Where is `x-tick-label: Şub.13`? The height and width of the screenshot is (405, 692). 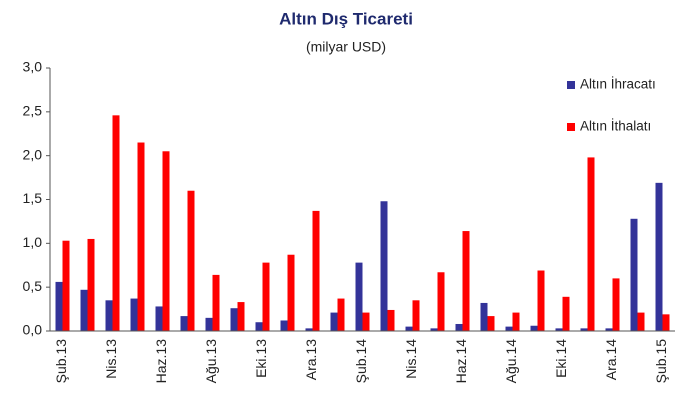 x-tick-label: Şub.13 is located at coordinates (61, 361).